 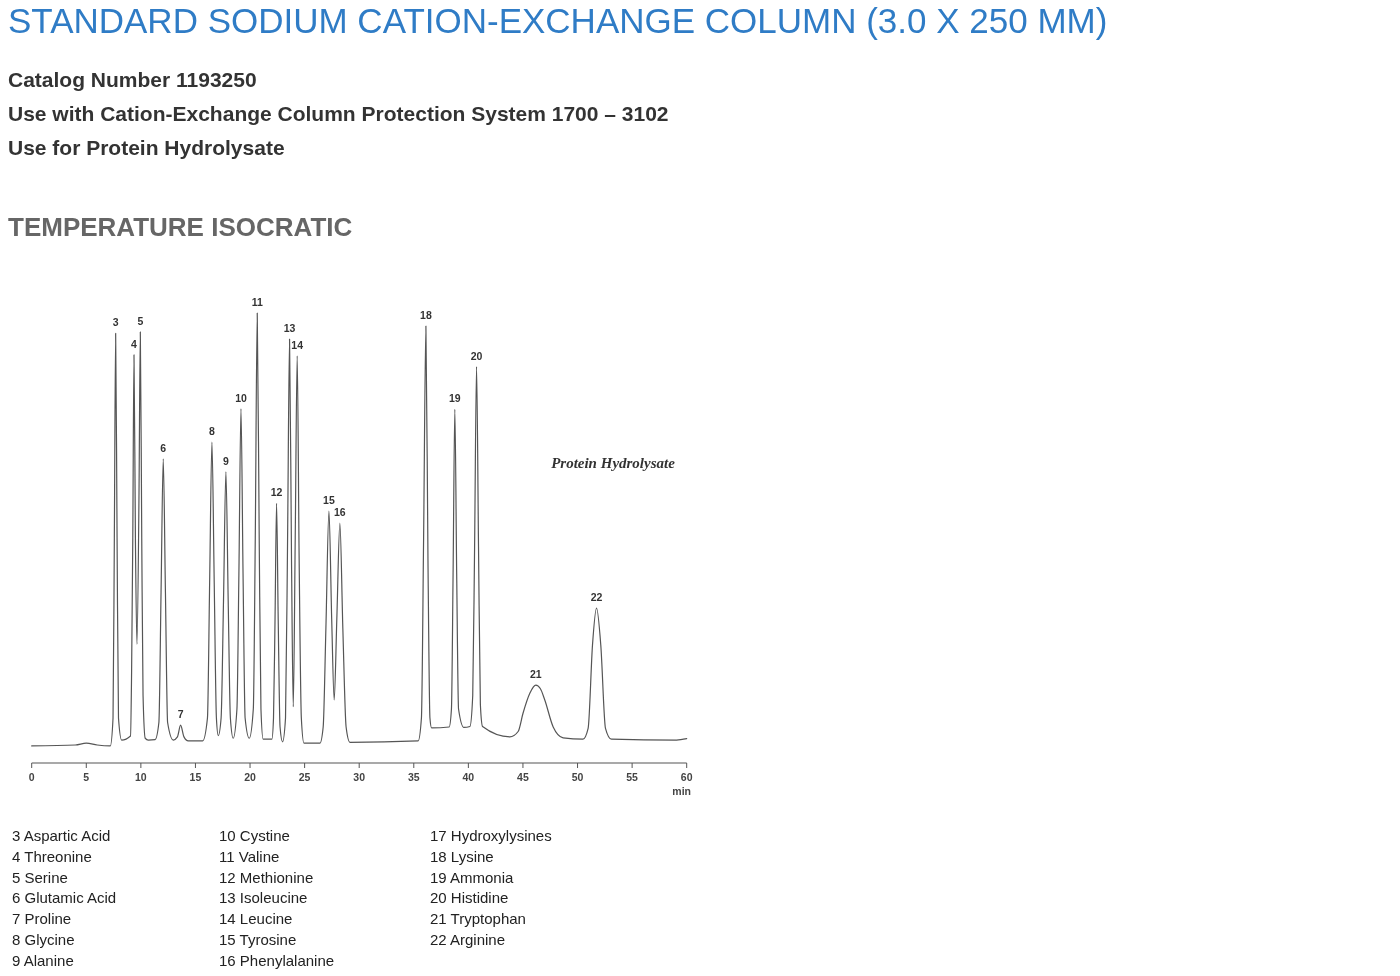 What do you see at coordinates (263, 898) in the screenshot?
I see `text: 13 Isoleucine` at bounding box center [263, 898].